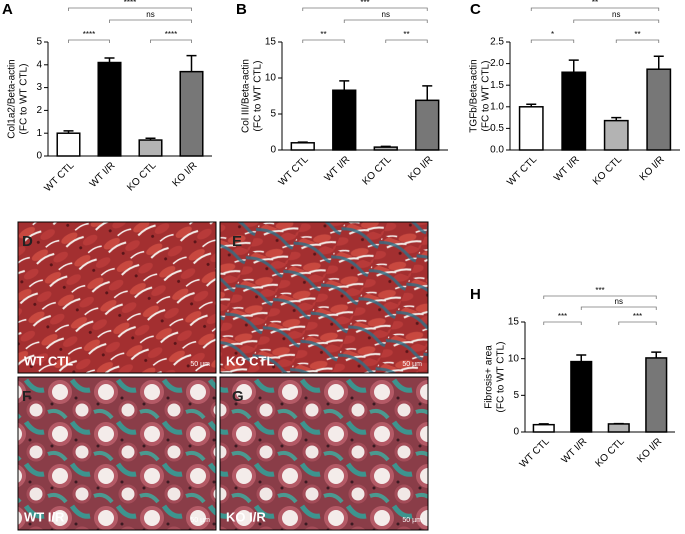 This screenshot has width=685, height=534. What do you see at coordinates (241, 9) in the screenshot?
I see `panel-label: B` at bounding box center [241, 9].